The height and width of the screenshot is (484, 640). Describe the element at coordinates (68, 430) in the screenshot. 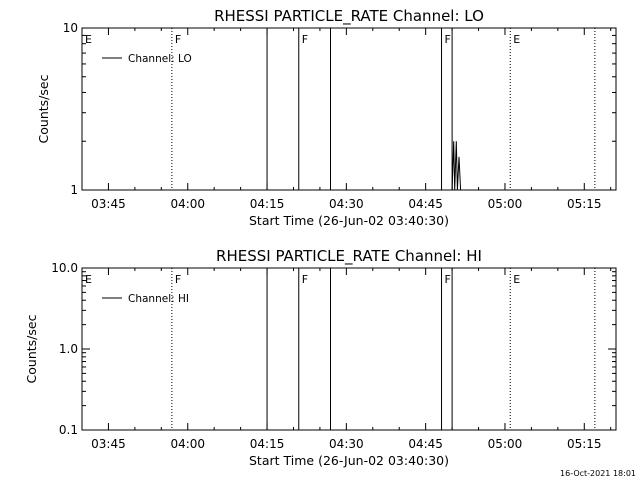

I see `y-tick-label: 0.1` at that location.